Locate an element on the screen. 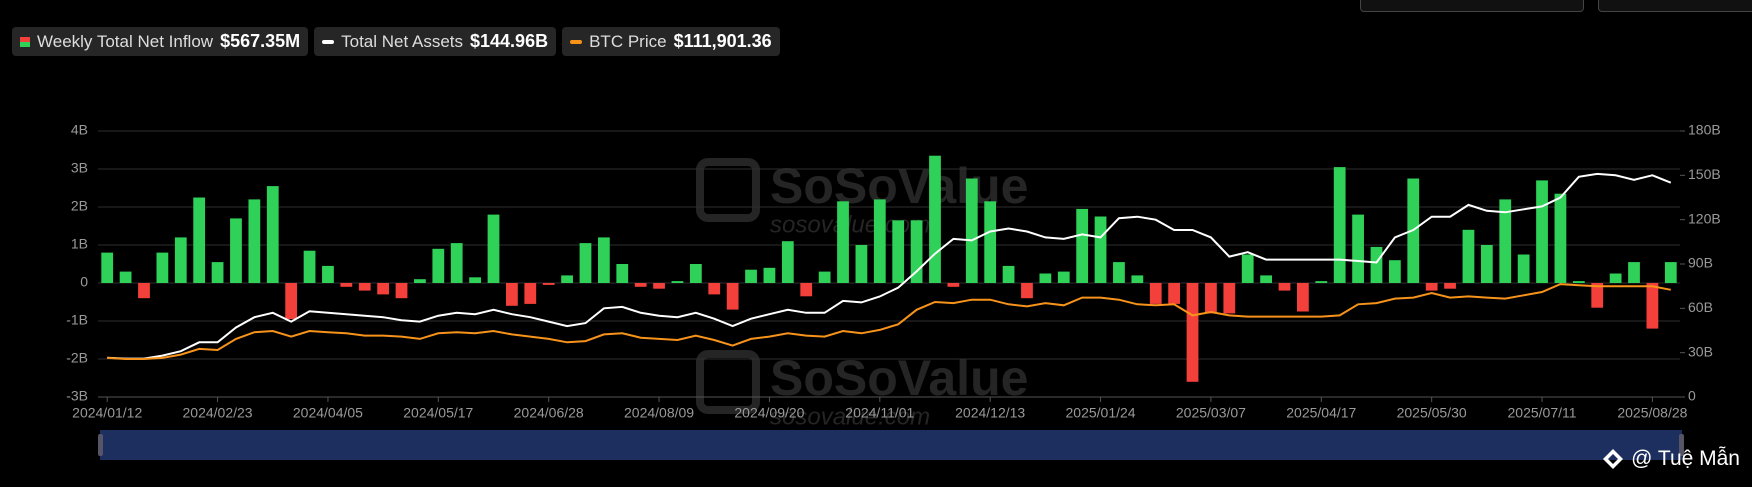  x-tick-label: 2024/11/01 is located at coordinates (879, 413).